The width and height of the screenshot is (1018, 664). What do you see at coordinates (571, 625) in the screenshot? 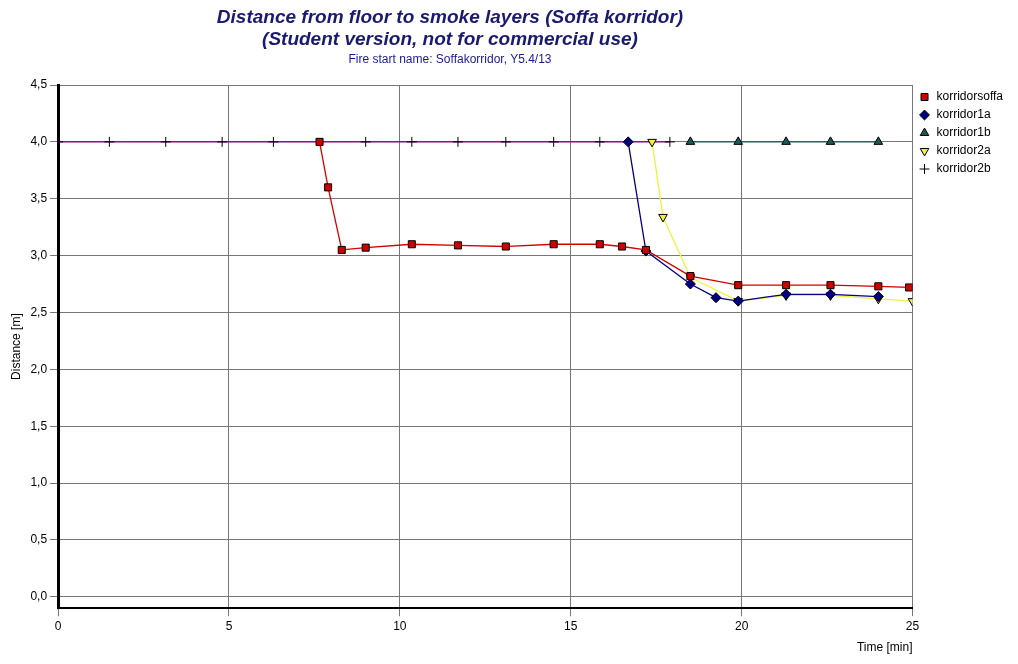
I see `x-tick-label: 15` at bounding box center [571, 625].